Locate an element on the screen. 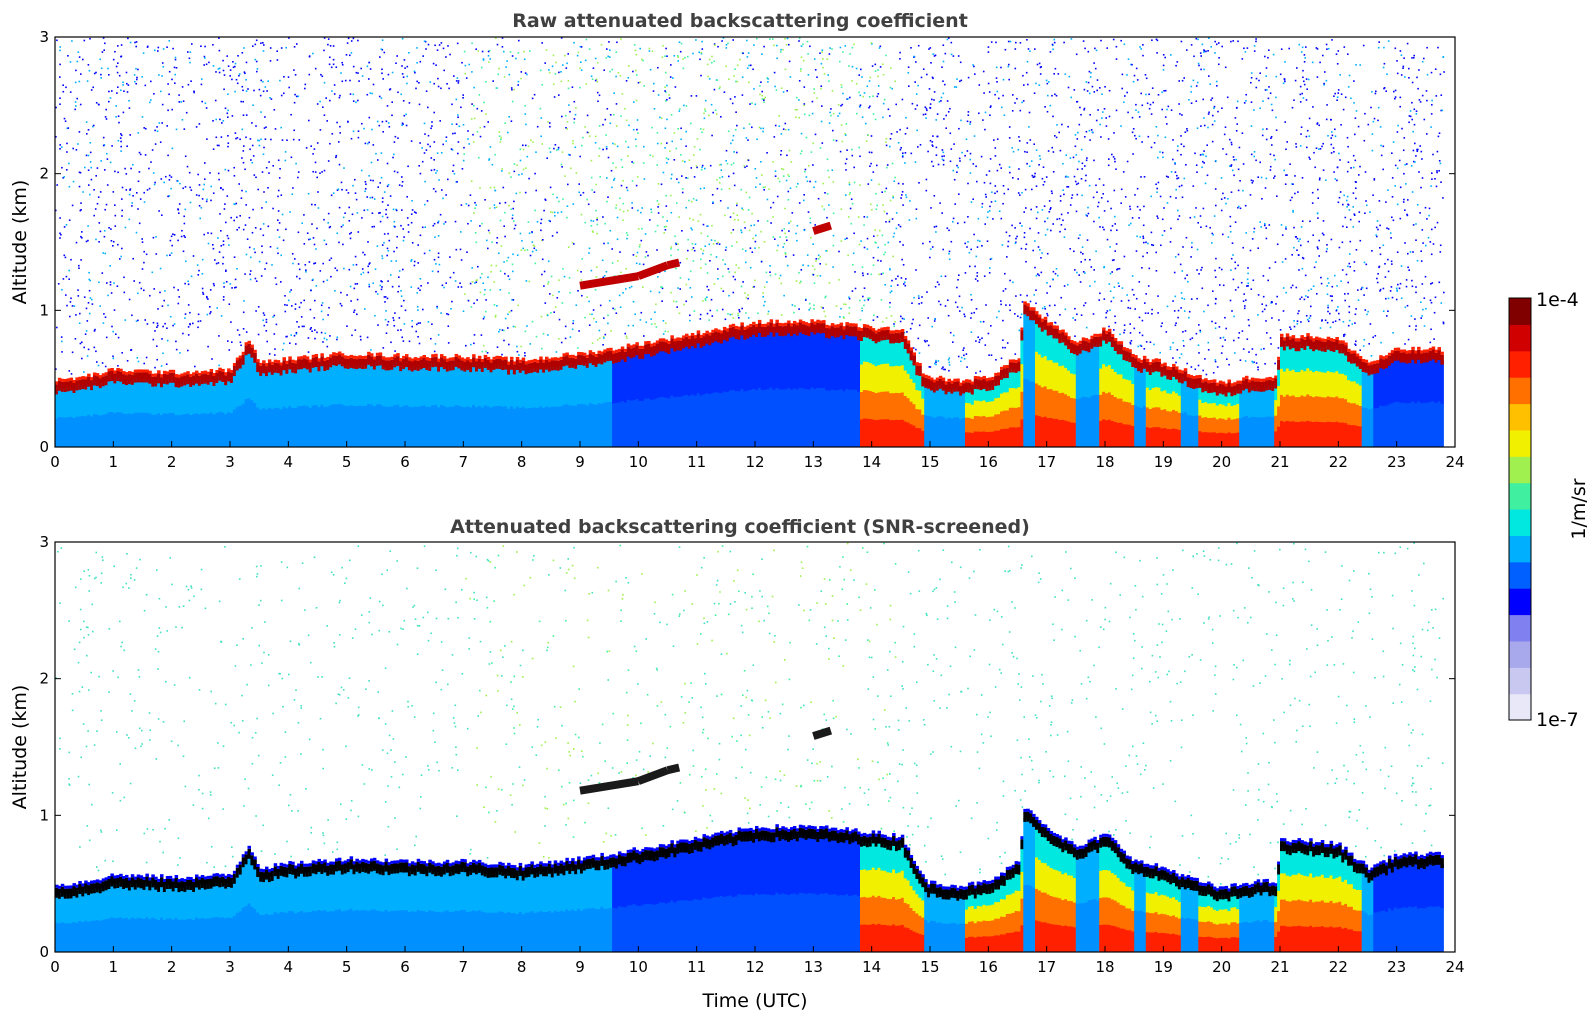  colorbar-label: 1/m/sr is located at coordinates (1579, 508).